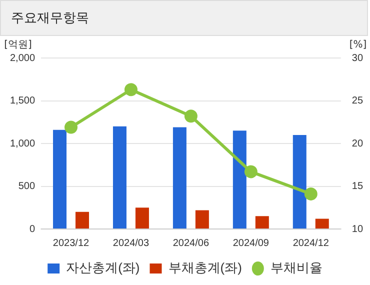 This screenshot has height=285, width=370. What do you see at coordinates (358, 229) in the screenshot?
I see `y2-tick-label: 10` at bounding box center [358, 229].